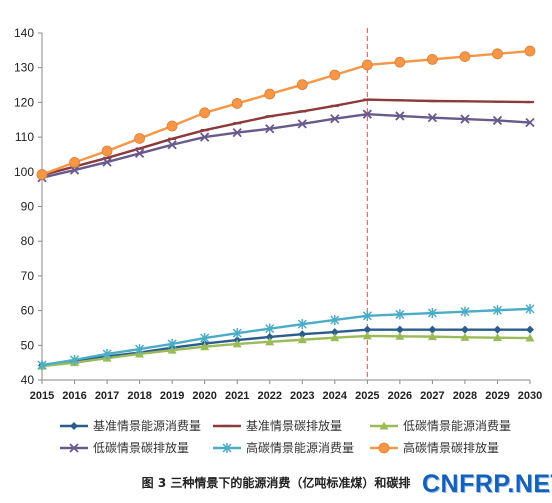 This screenshot has height=503, width=552. I want to click on x-tick-label: 2015, so click(42, 396).